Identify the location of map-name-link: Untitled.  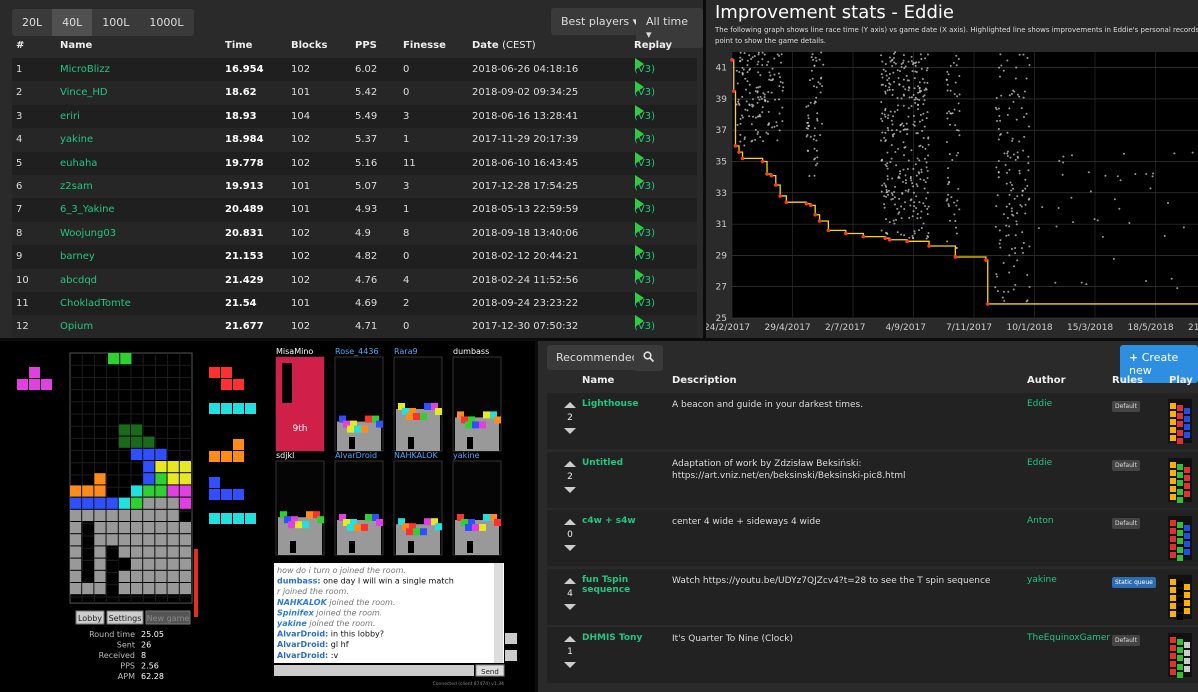
(603, 462).